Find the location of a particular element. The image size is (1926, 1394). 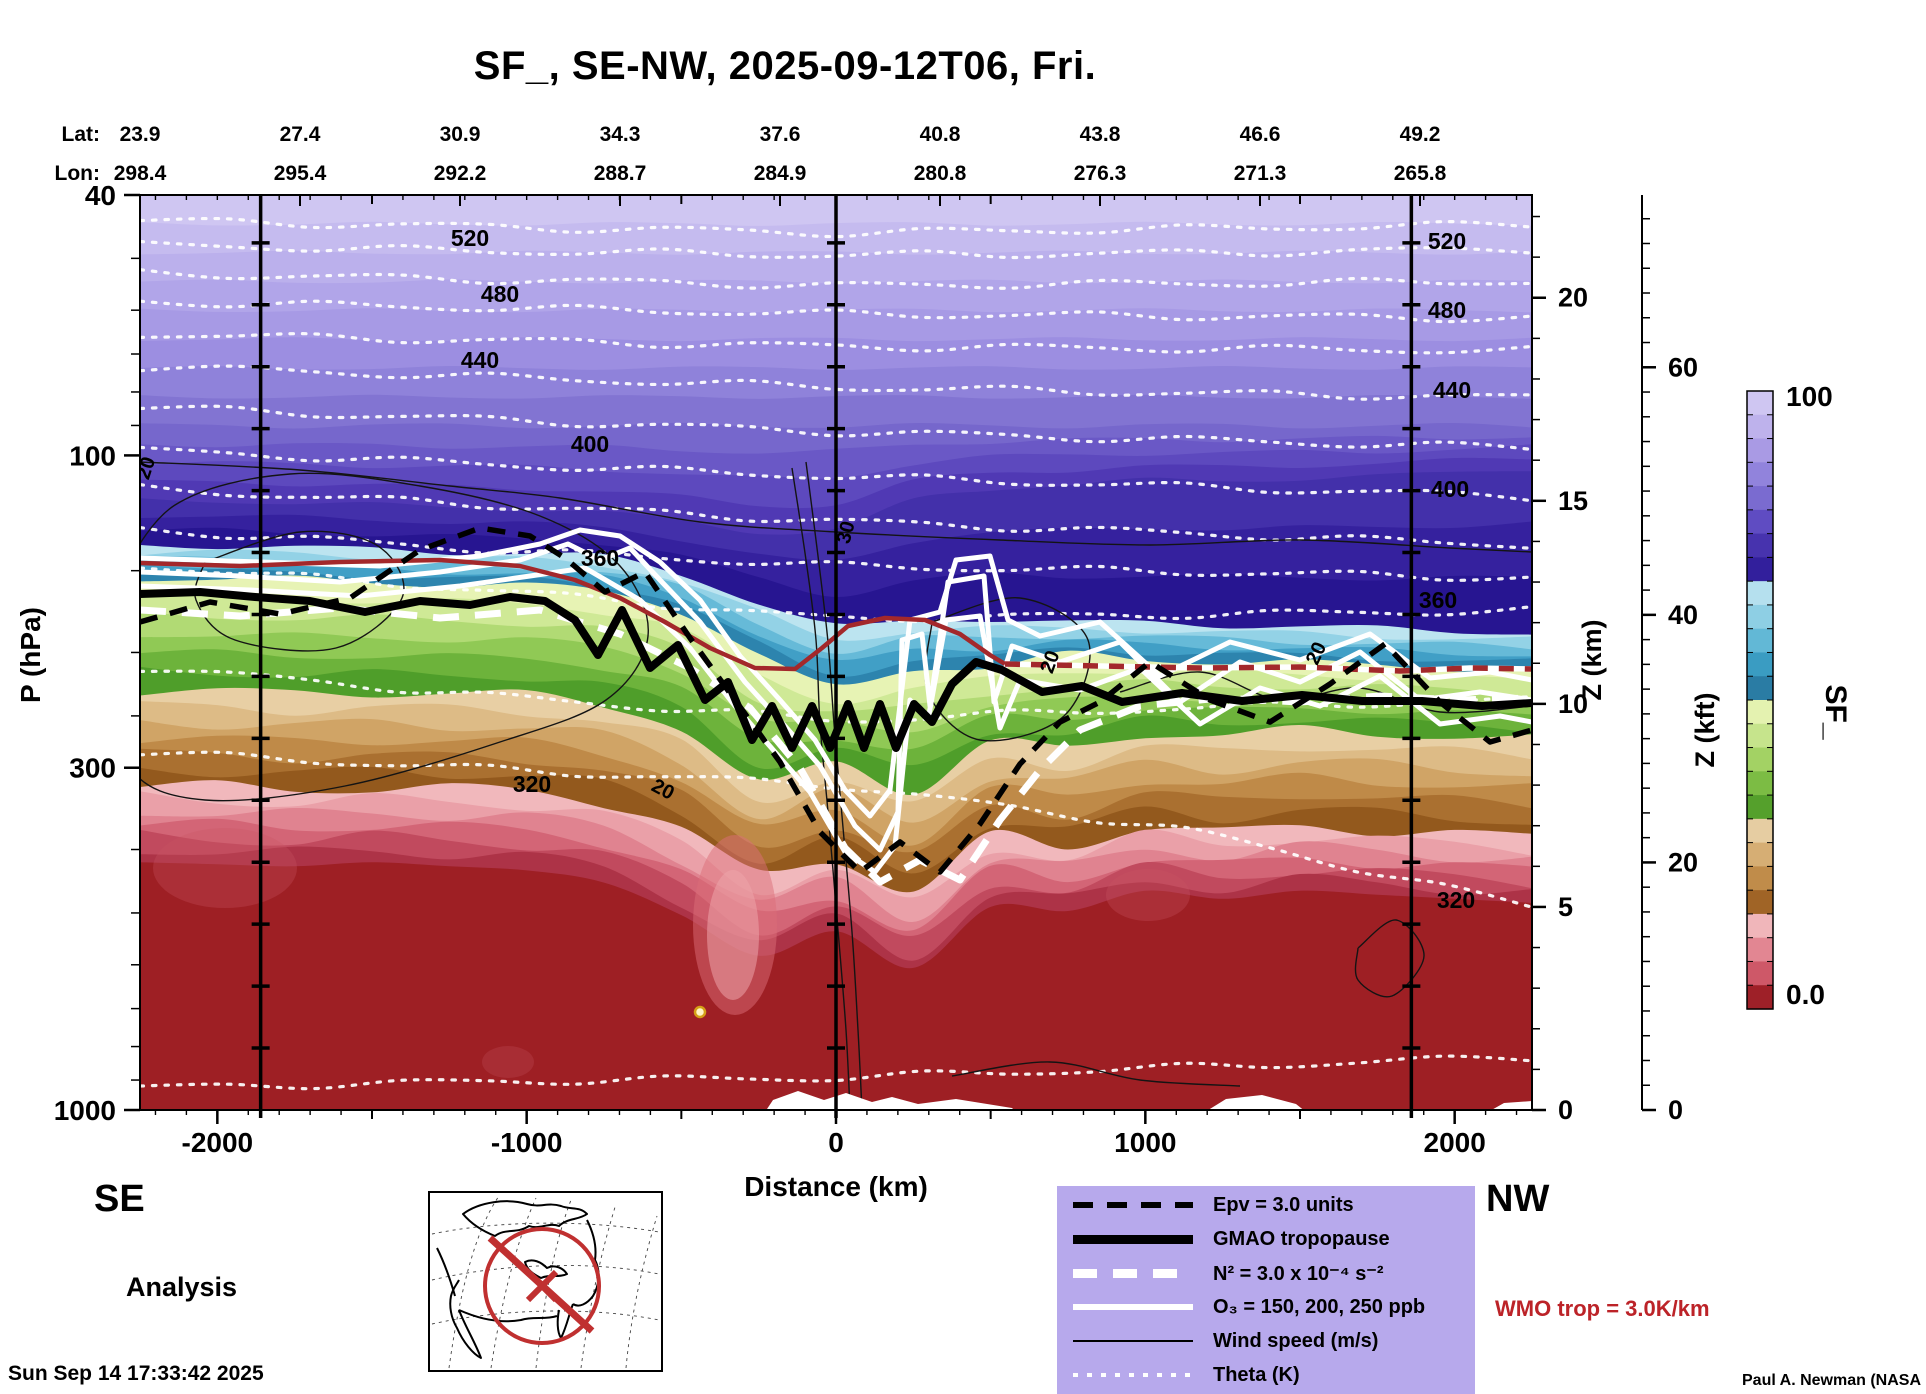

theta-line-sample is located at coordinates (1133, 1375).